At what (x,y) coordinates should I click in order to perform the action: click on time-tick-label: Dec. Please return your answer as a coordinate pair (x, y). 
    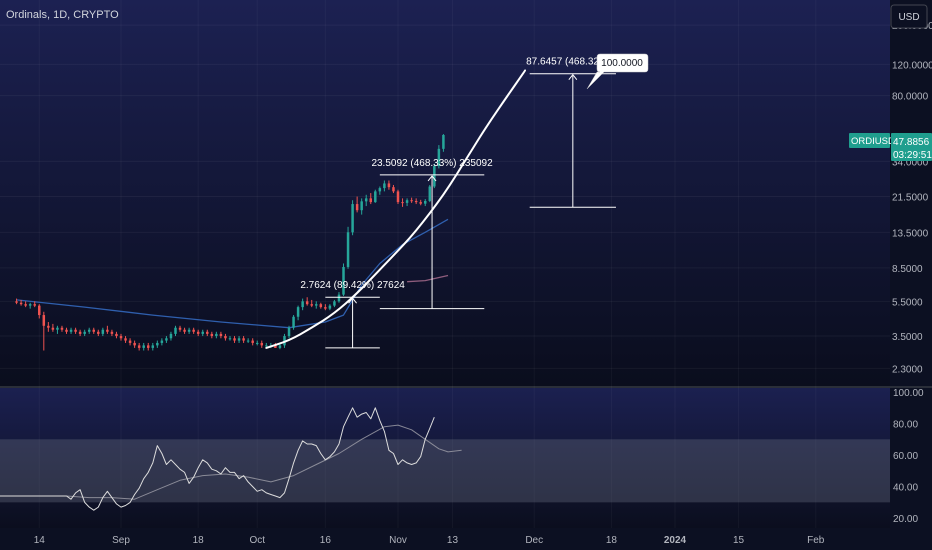
    Looking at the image, I should click on (534, 540).